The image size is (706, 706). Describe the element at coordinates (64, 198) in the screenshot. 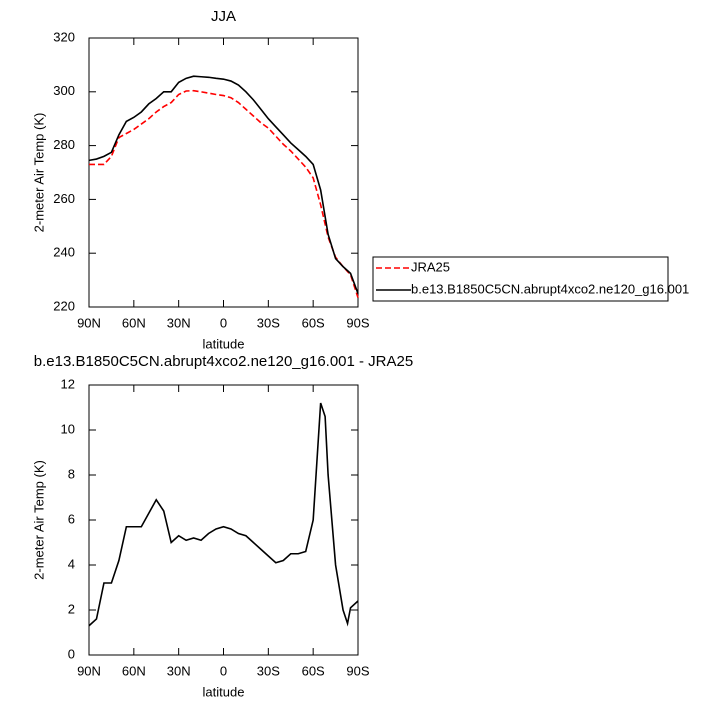

I see `y-tick-label: 260` at that location.